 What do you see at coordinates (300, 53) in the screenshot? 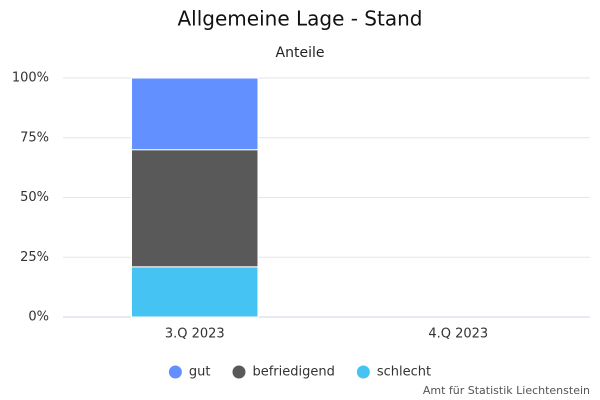
I see `chart-subtitle: Anteile` at bounding box center [300, 53].